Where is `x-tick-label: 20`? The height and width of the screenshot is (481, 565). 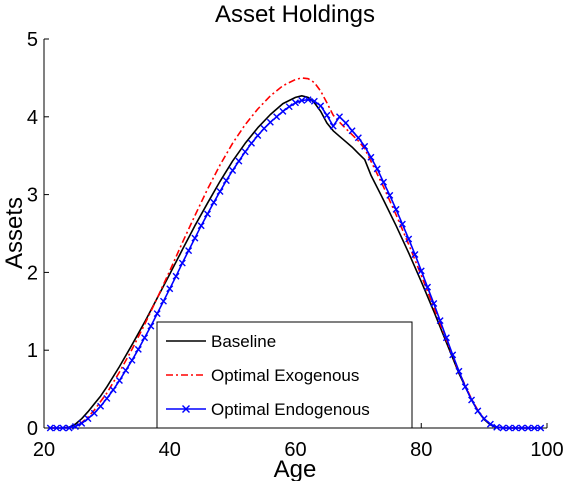 x-tick-label: 20 is located at coordinates (44, 450).